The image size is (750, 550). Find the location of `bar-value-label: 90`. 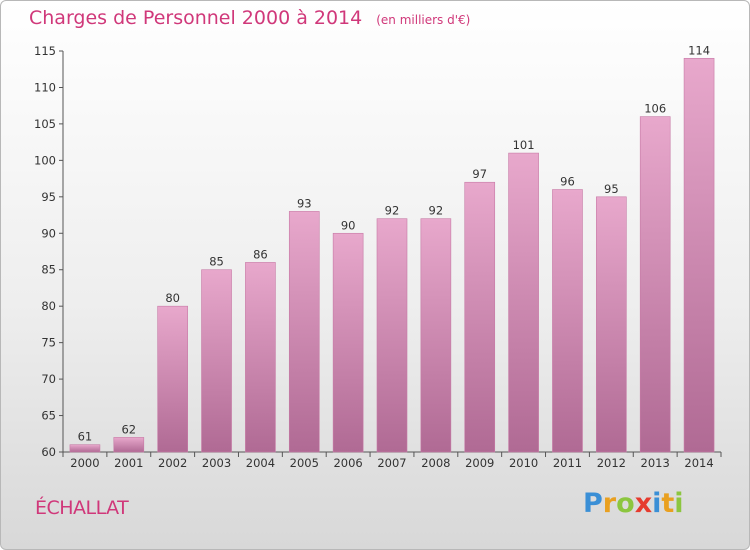

bar-value-label: 90 is located at coordinates (348, 225).